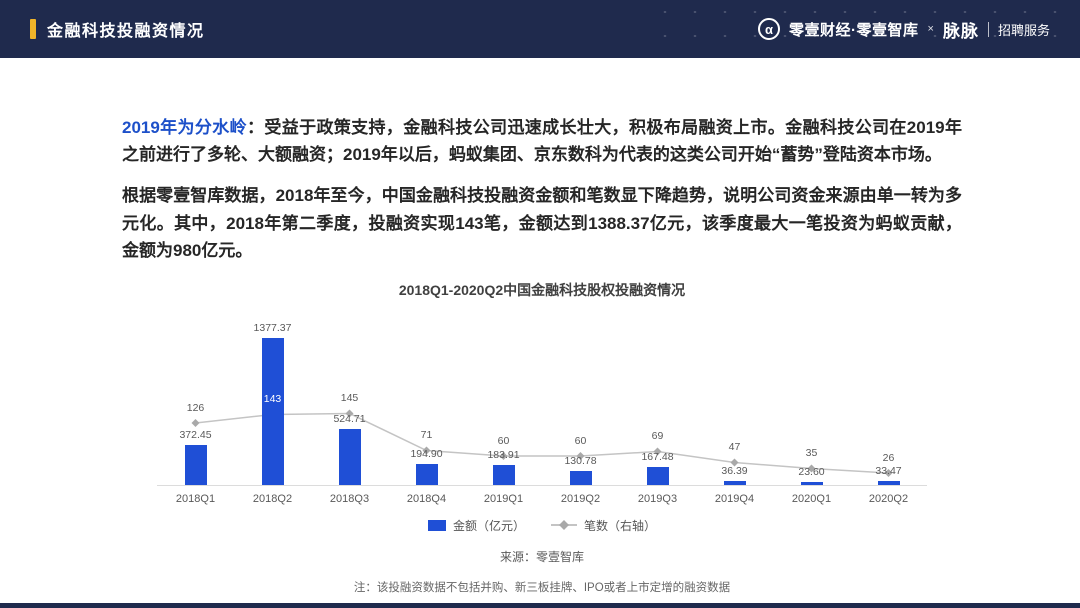 The image size is (1080, 608). I want to click on legend-bar-swatch-icon, so click(436, 525).